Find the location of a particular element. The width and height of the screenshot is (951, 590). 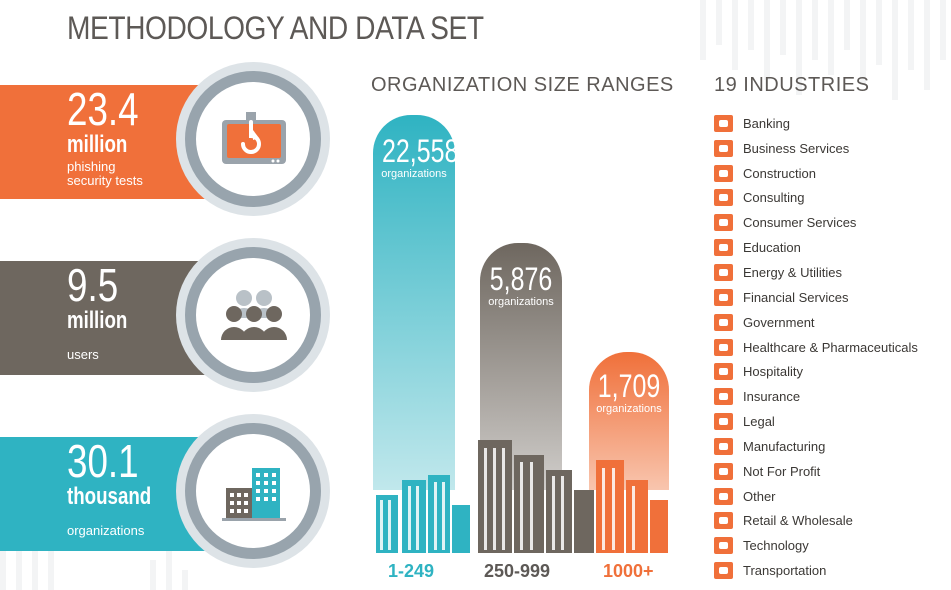

stat-value: 23.4 is located at coordinates (103, 109).